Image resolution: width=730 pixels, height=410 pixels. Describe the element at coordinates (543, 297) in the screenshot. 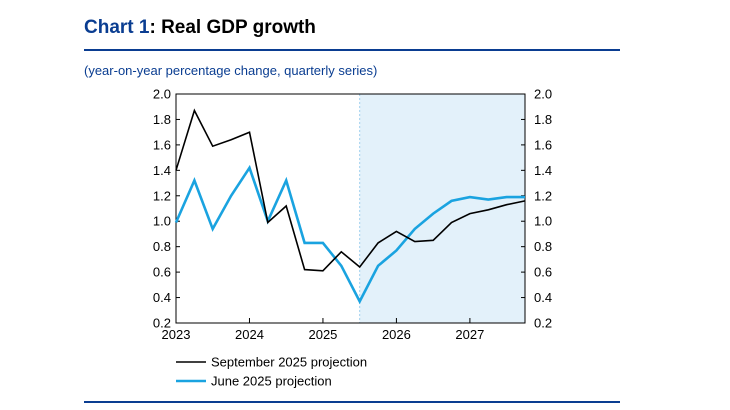

I see `y-tick-label-right: 0.4` at that location.